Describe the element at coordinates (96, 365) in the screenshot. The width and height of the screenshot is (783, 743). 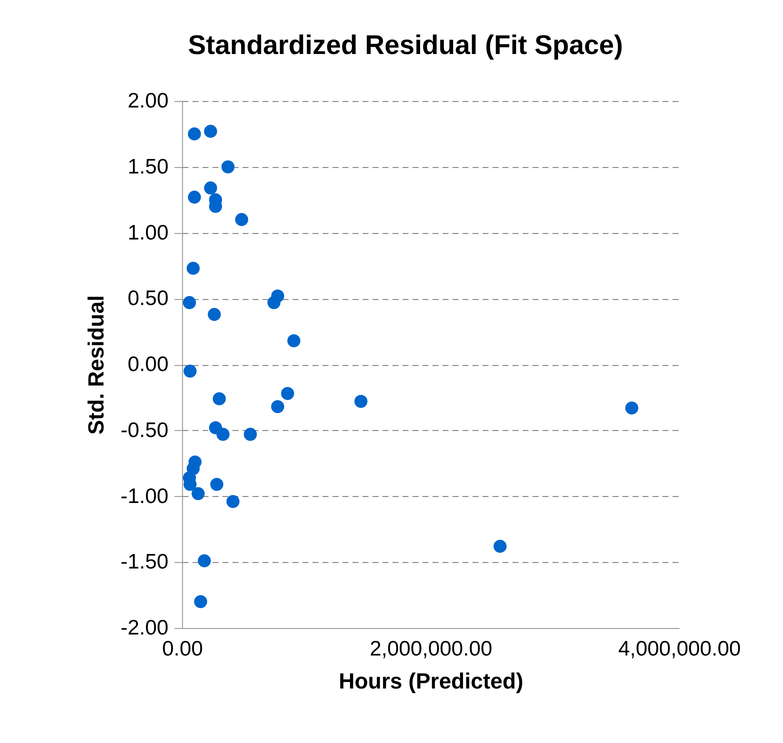
I see `y-axis-title: Std. Residual` at that location.